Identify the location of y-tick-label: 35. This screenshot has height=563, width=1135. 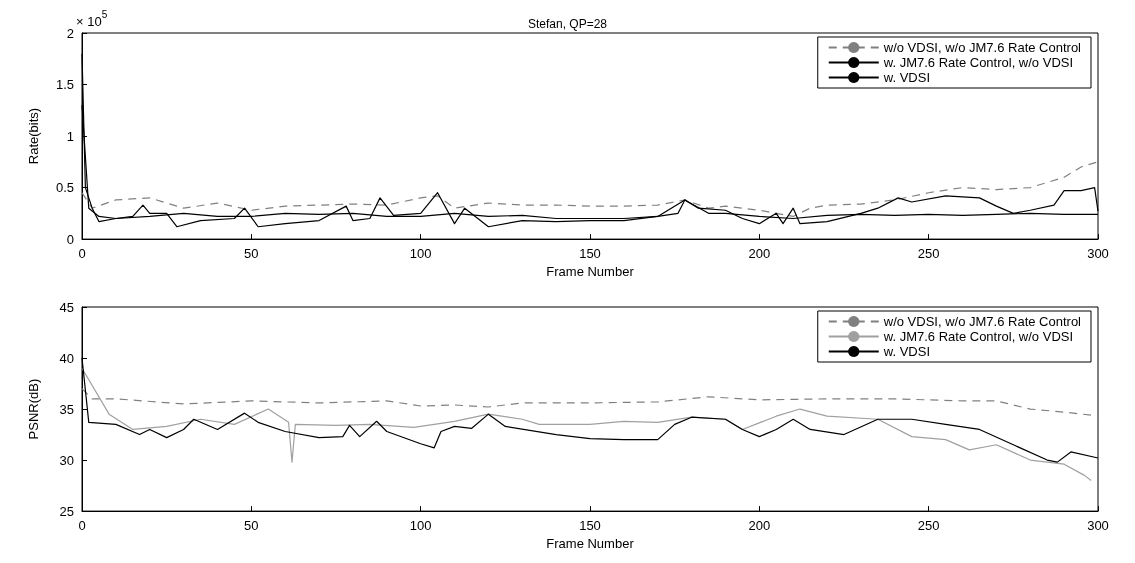
(66, 409).